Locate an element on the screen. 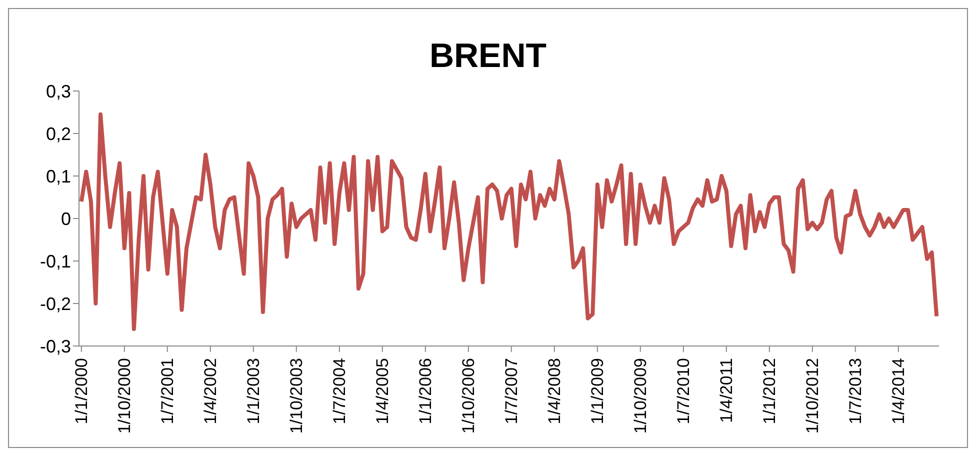 This screenshot has height=458, width=978. x-tick-label: 1/7/2001 is located at coordinates (167, 391).